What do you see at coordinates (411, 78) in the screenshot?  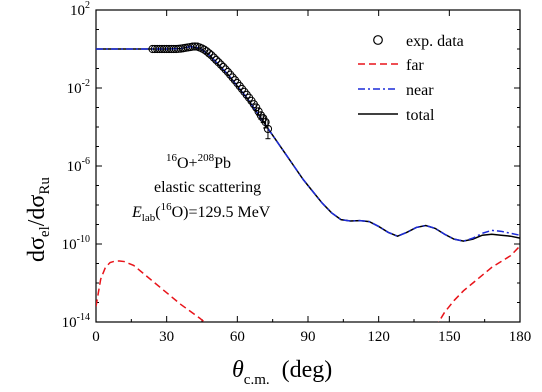 I see `legend: exp. data far near total` at bounding box center [411, 78].